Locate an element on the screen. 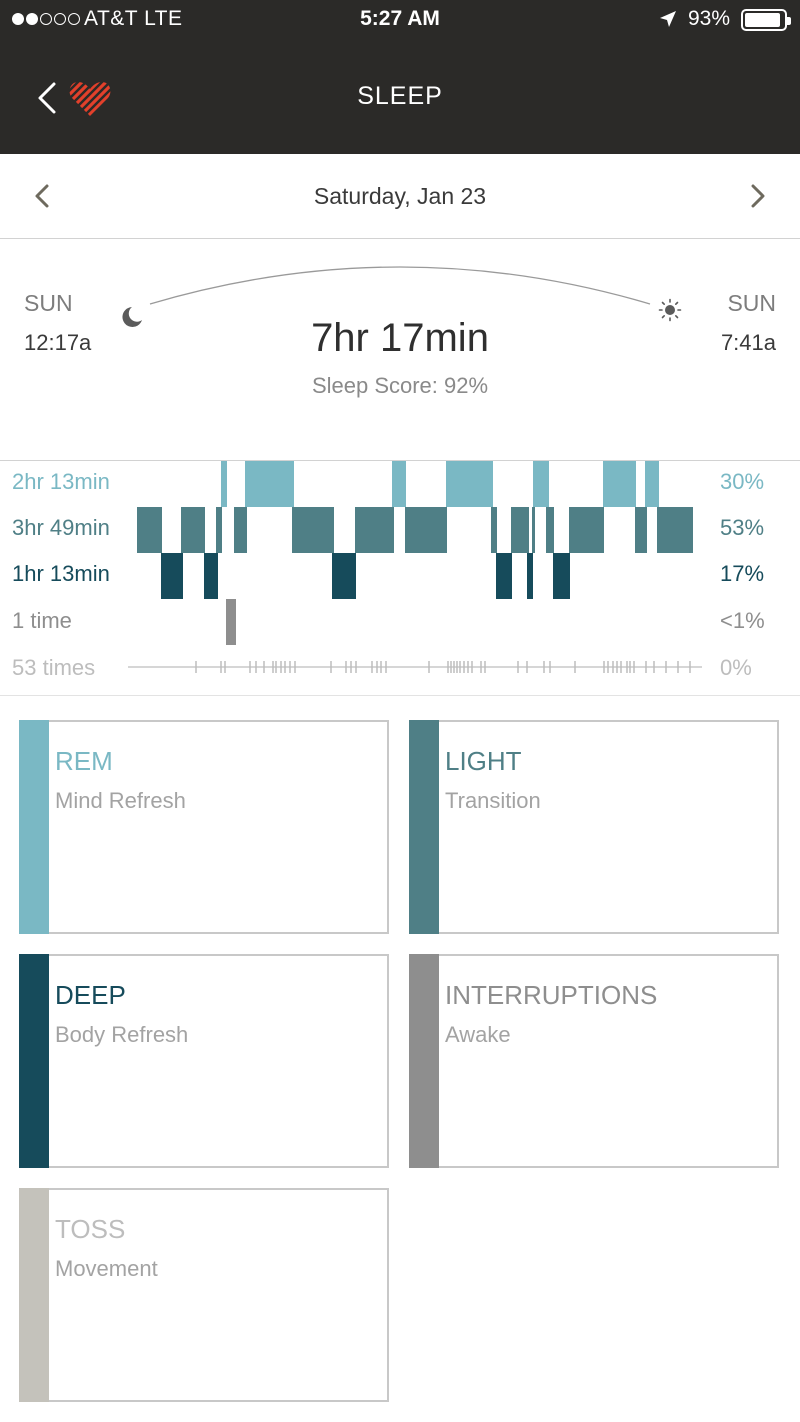  light-card-subtitle: Transition is located at coordinates (493, 800).